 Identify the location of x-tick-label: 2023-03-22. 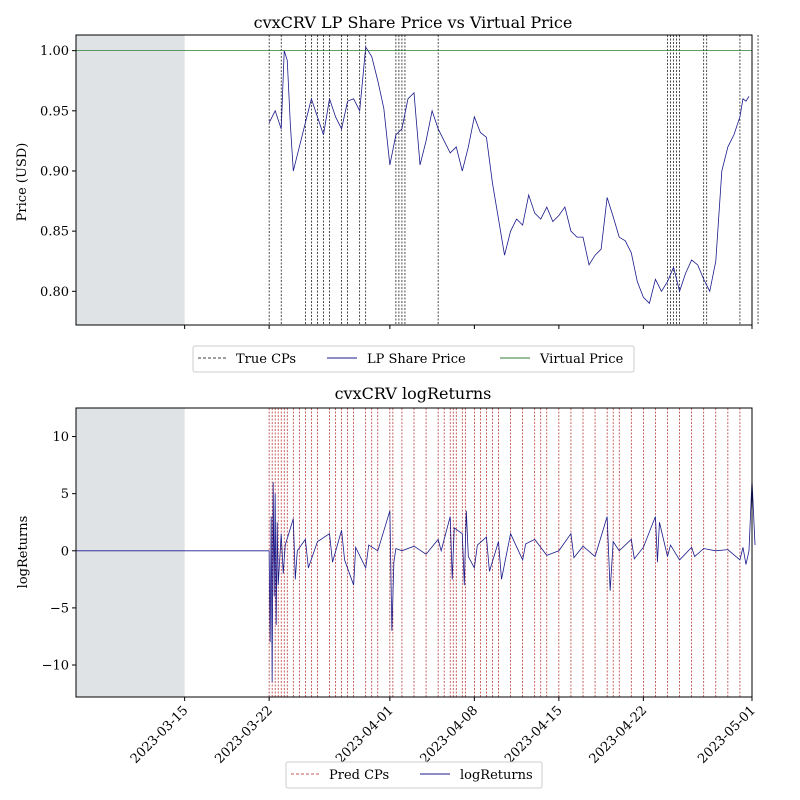
(244, 735).